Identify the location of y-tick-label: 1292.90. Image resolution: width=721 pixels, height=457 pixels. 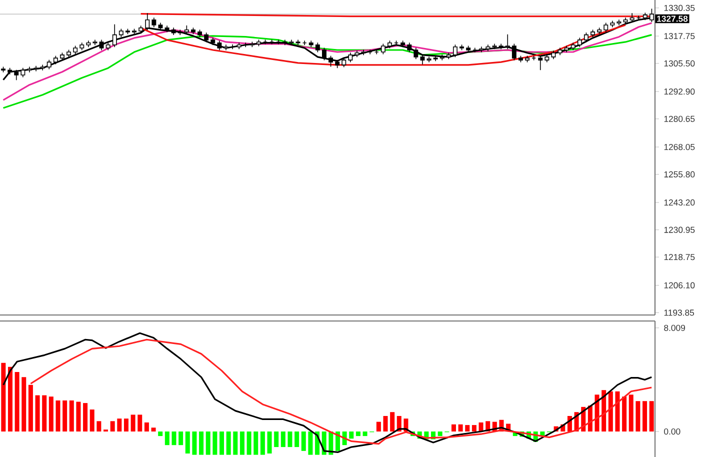
(679, 91).